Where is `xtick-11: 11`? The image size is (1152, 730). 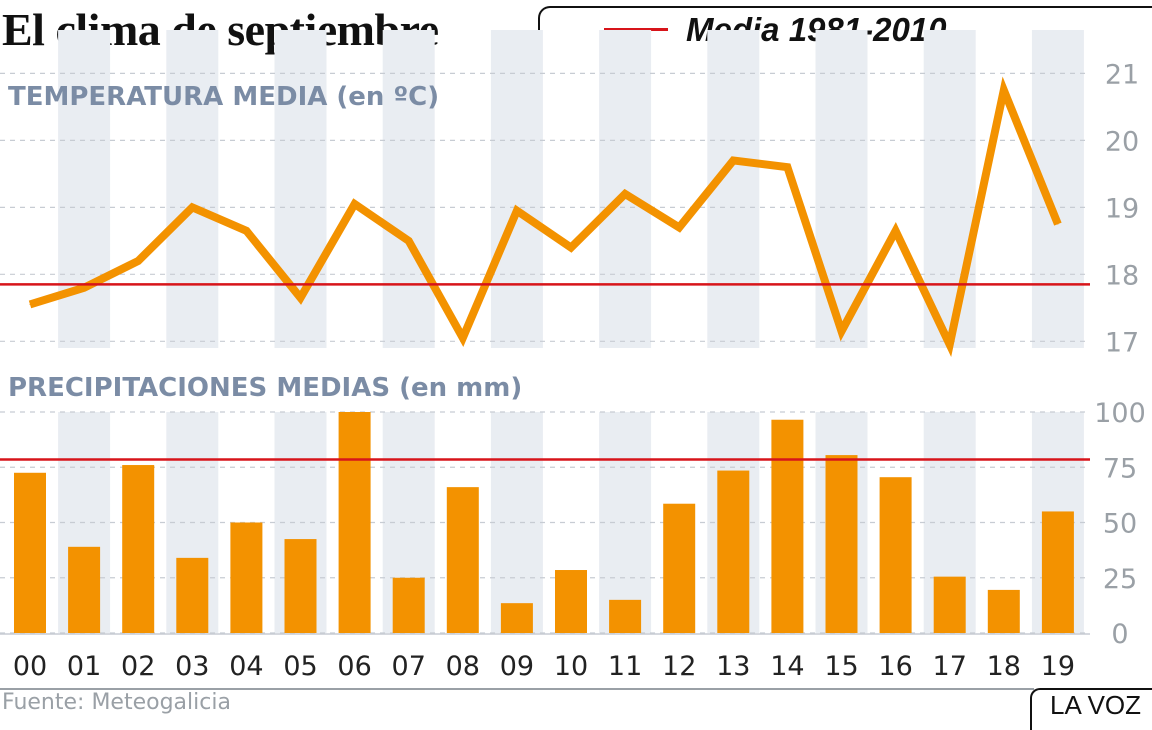 xtick-11: 11 is located at coordinates (625, 666).